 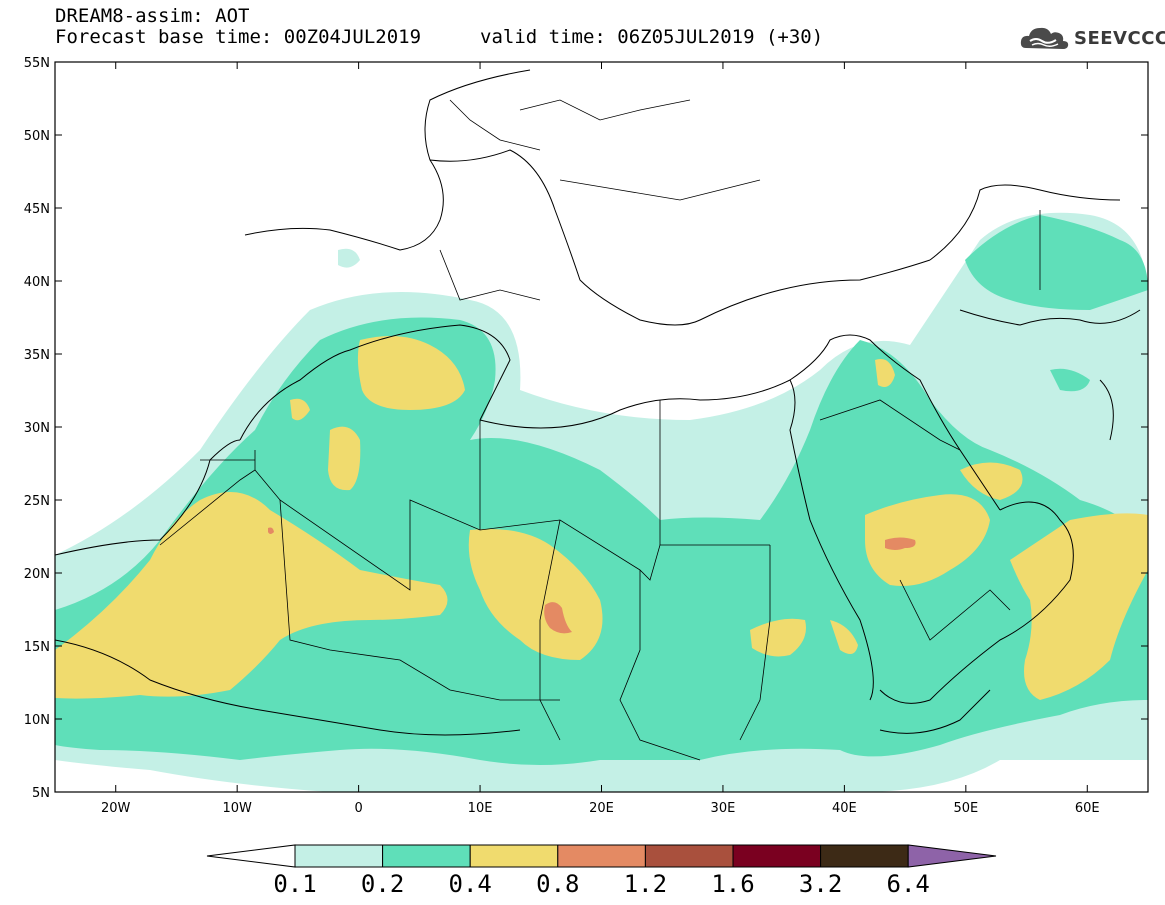 What do you see at coordinates (295, 884) in the screenshot?
I see `colorbar-label: 0.1` at bounding box center [295, 884].